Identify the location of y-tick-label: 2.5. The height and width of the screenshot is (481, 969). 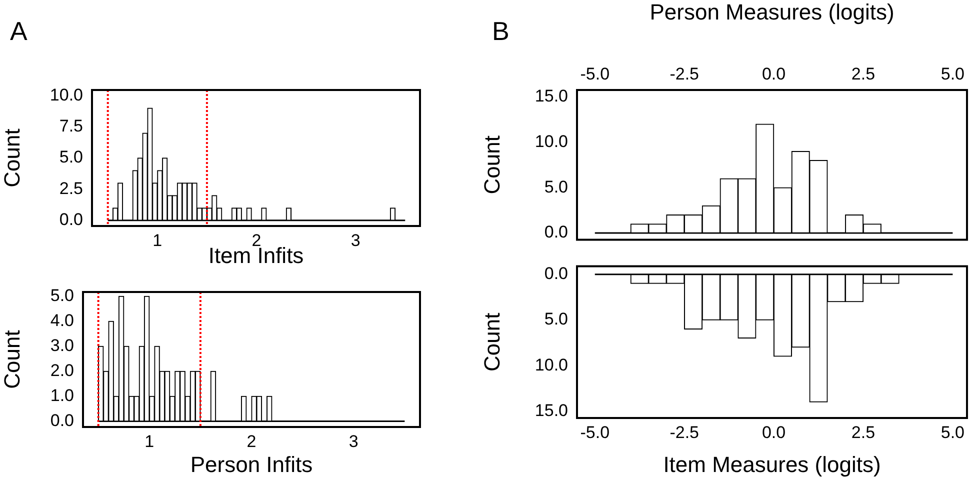
(71, 188).